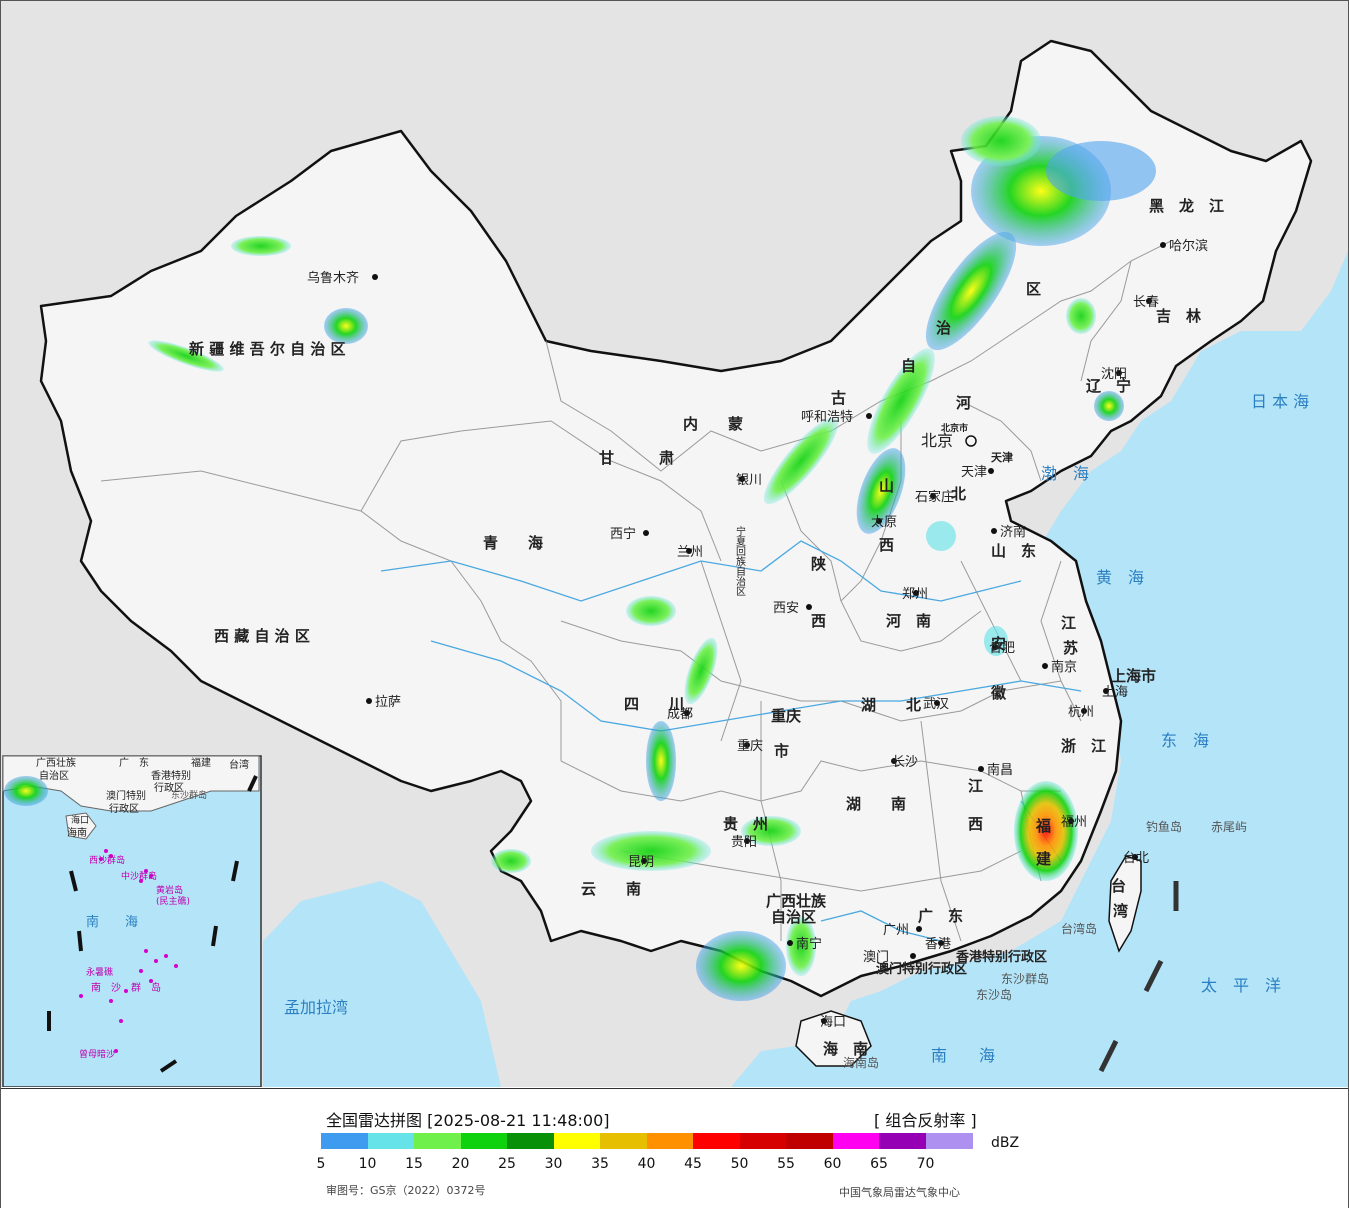 The height and width of the screenshot is (1208, 1349). I want to click on label-guiyang: 贵阳, so click(744, 842).